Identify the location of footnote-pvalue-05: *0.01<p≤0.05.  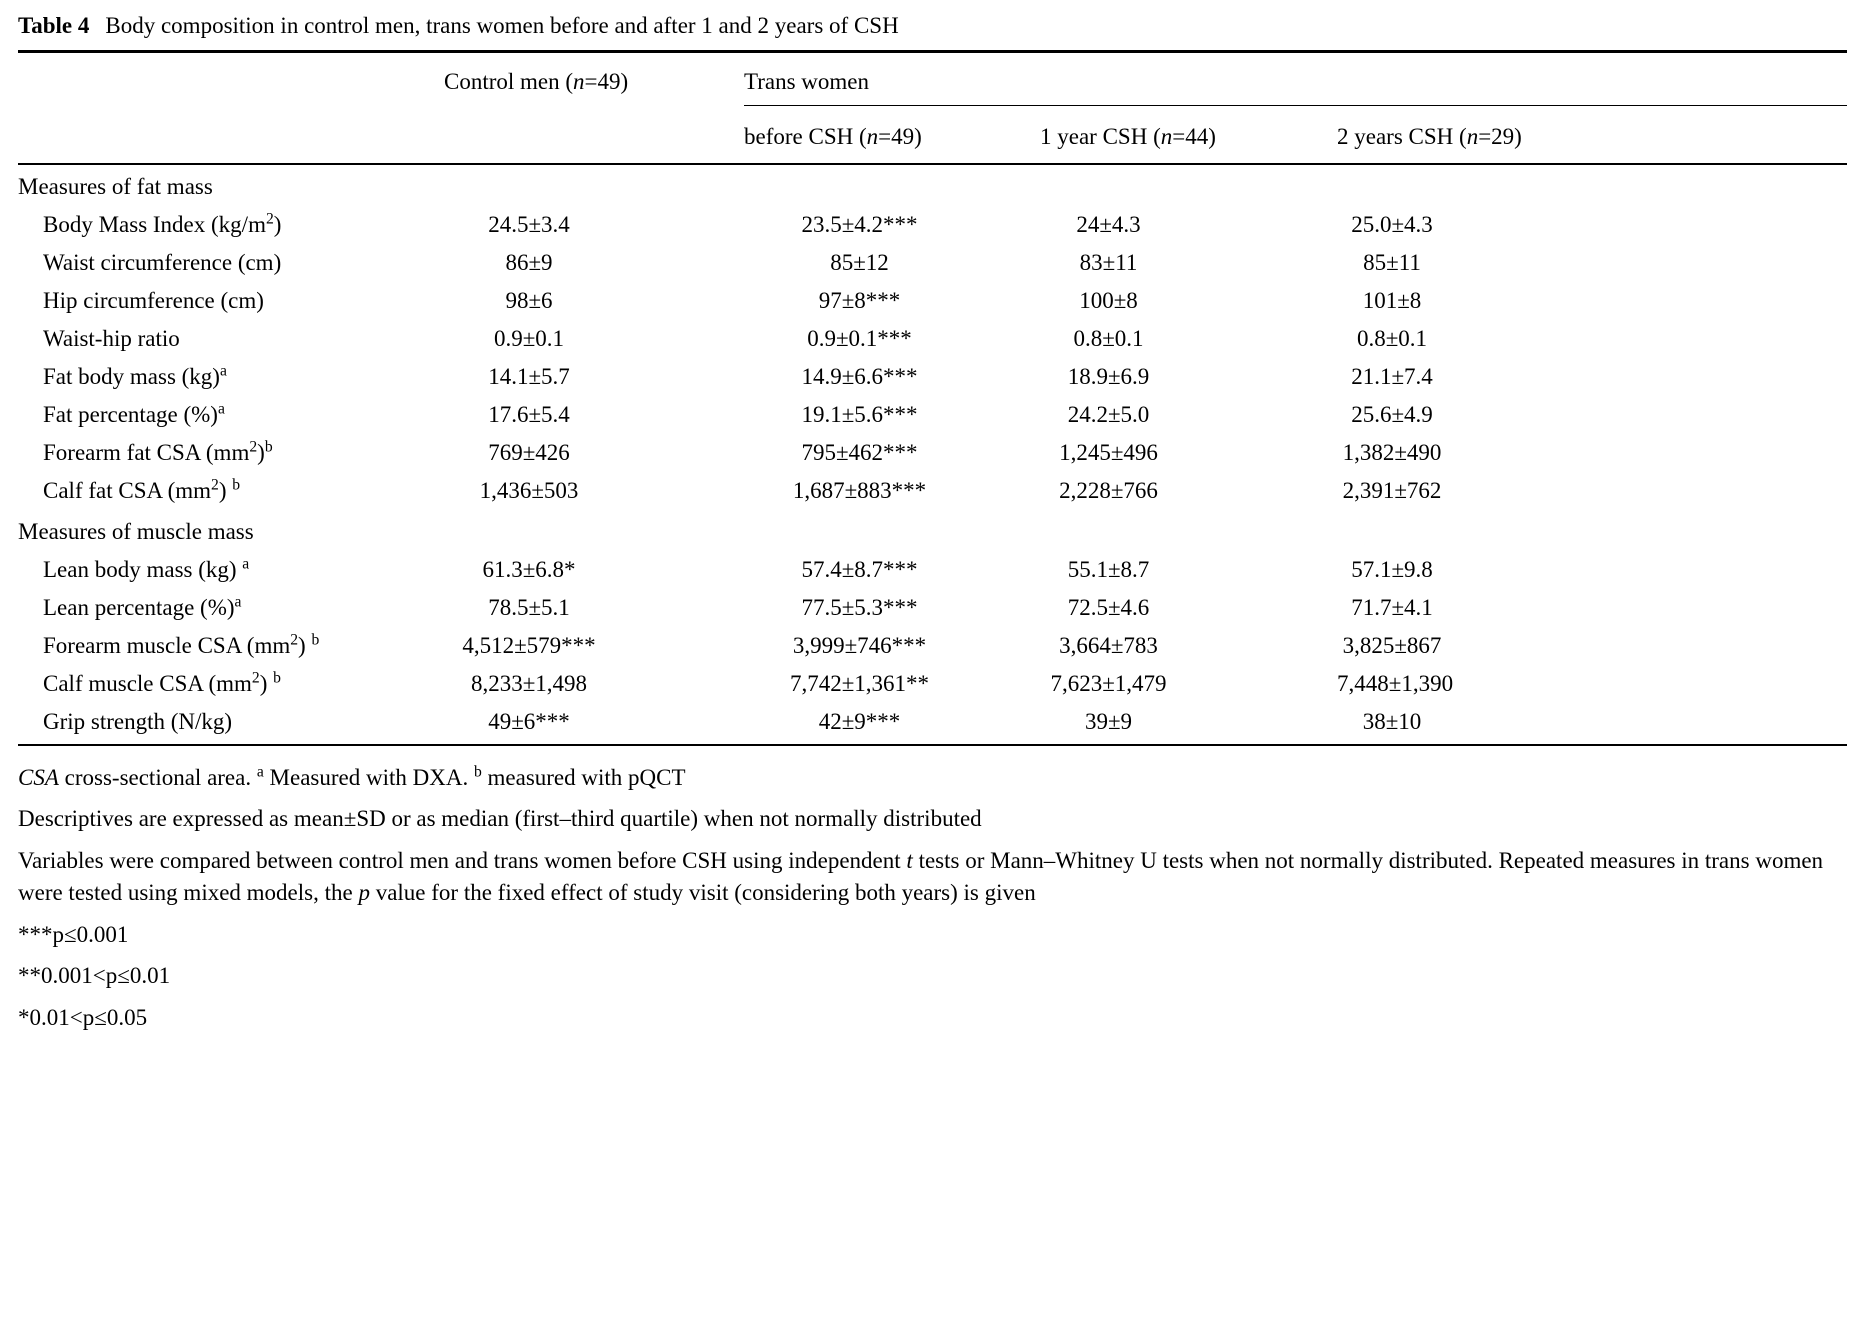
(83, 1018).